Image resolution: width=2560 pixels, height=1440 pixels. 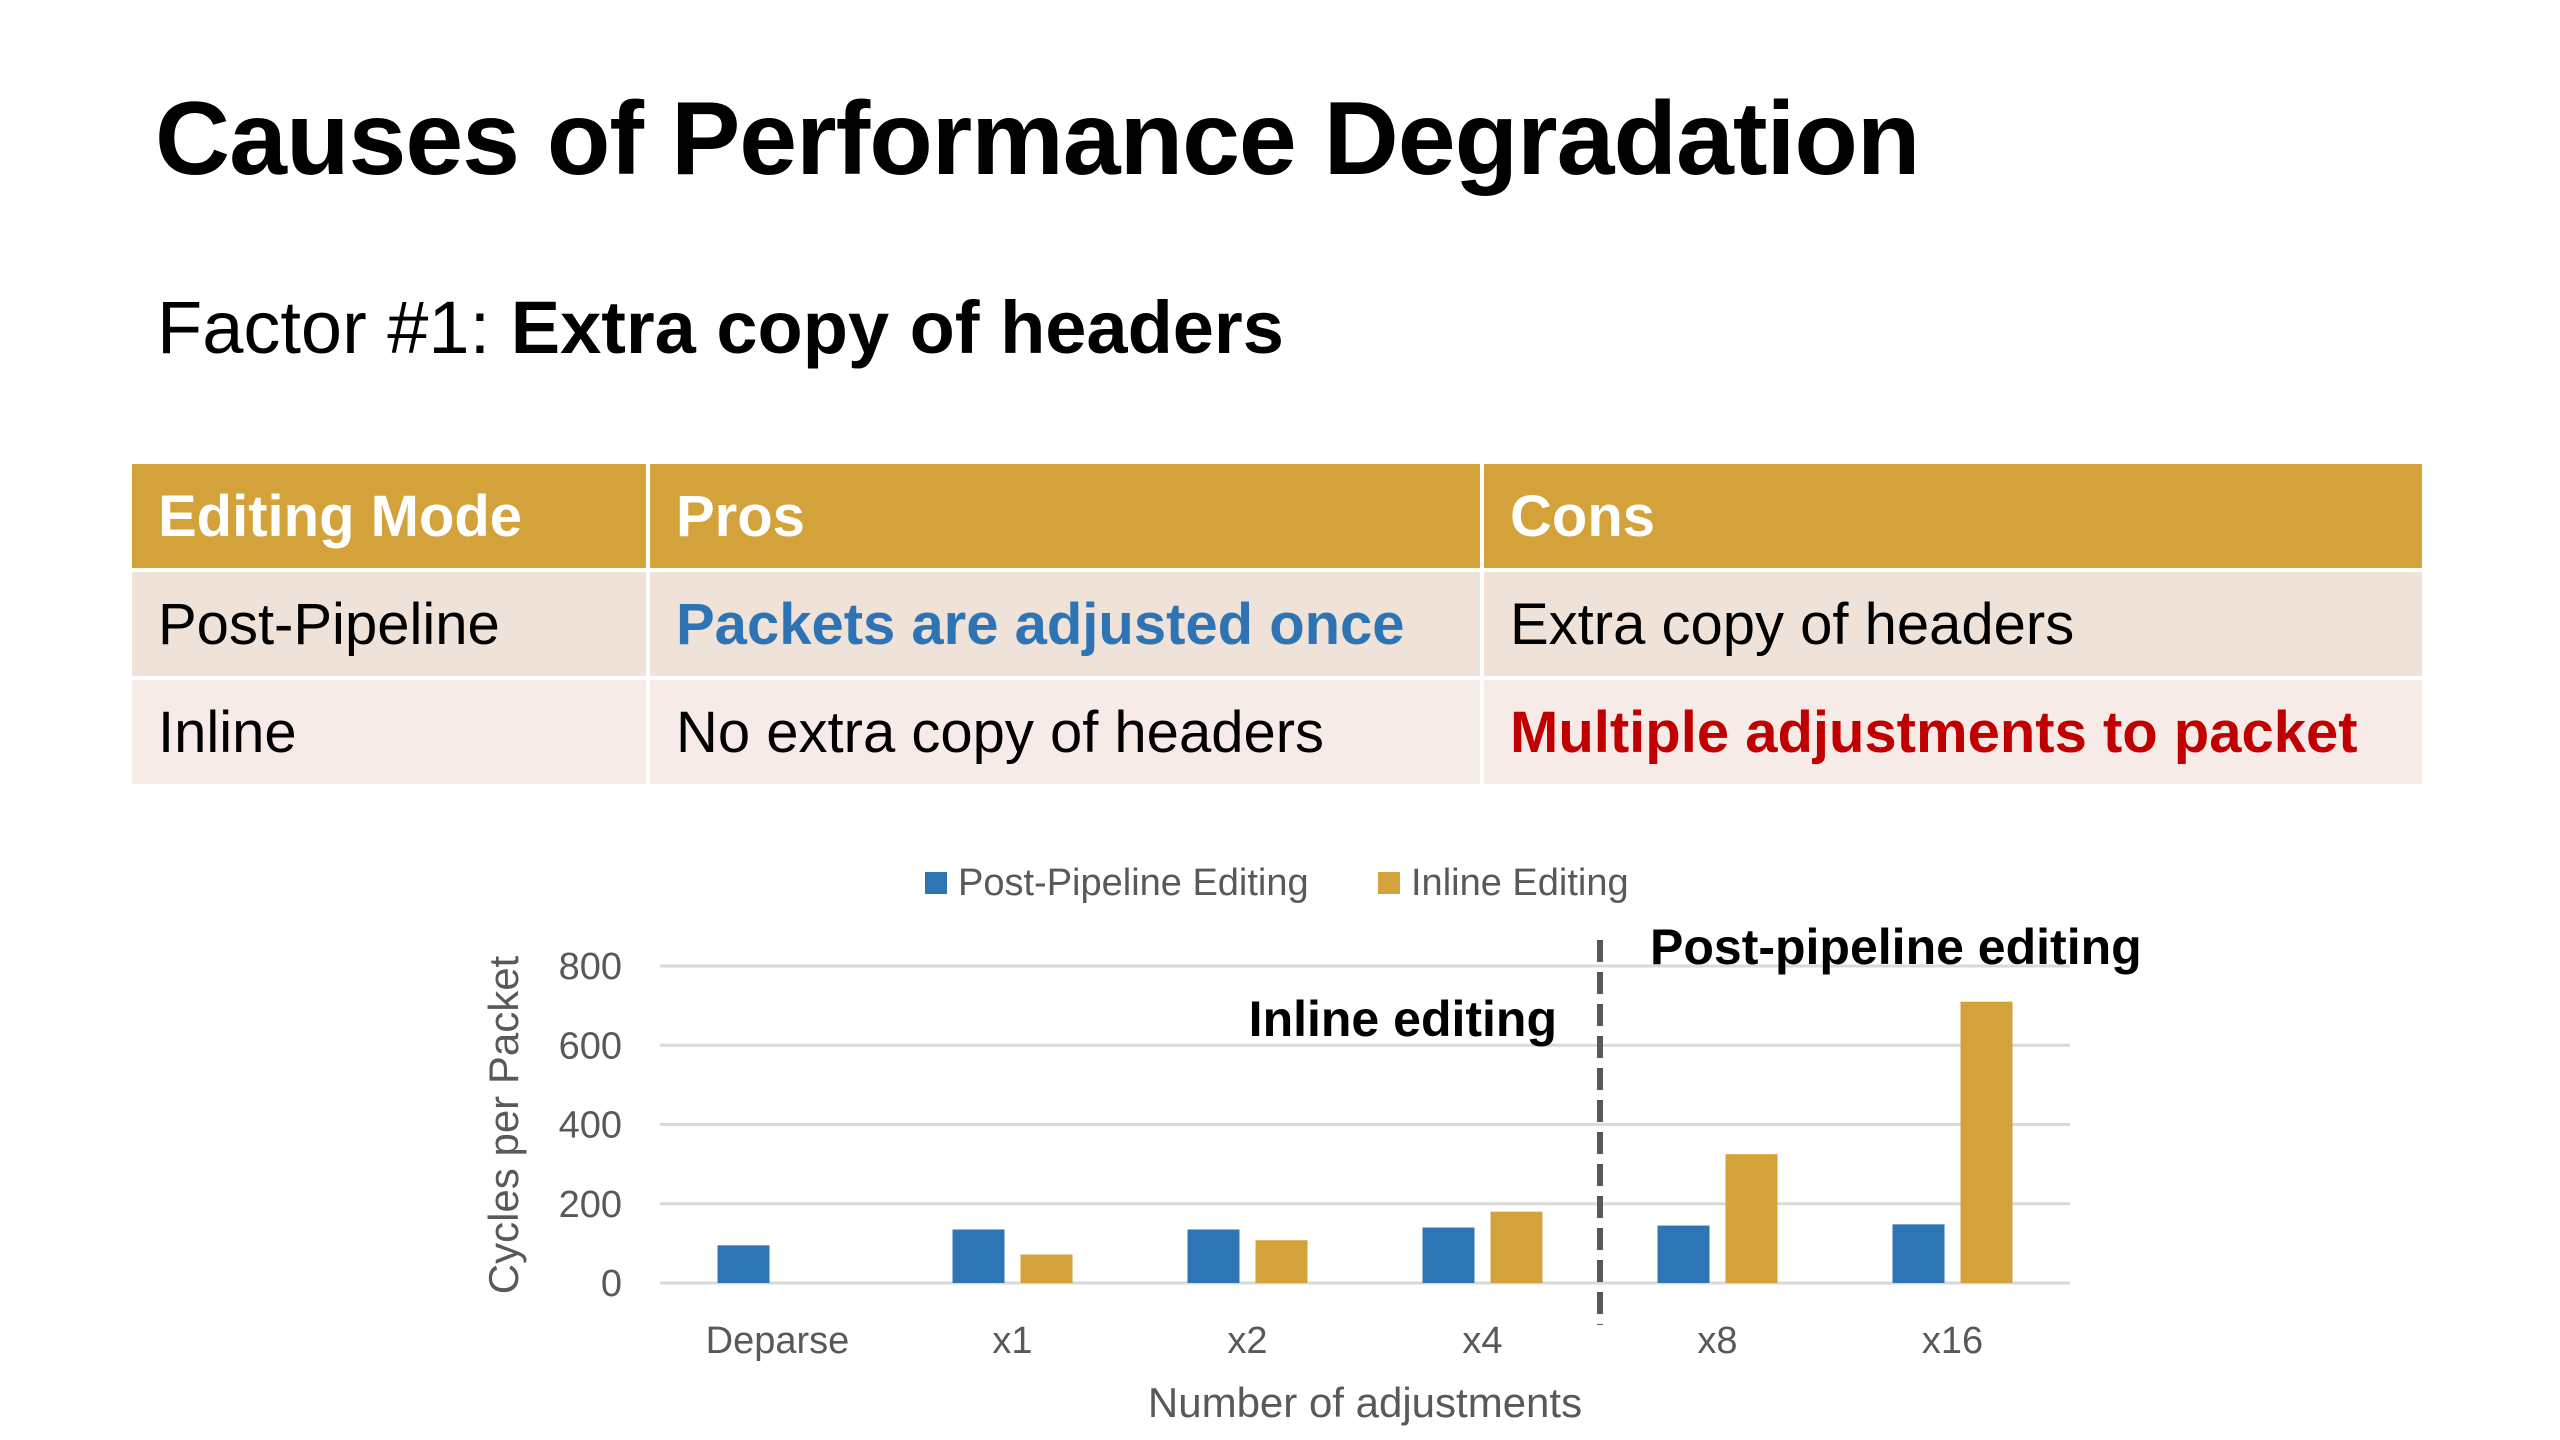 What do you see at coordinates (334, 327) in the screenshot?
I see `subtitle-prefix: Factor #1:` at bounding box center [334, 327].